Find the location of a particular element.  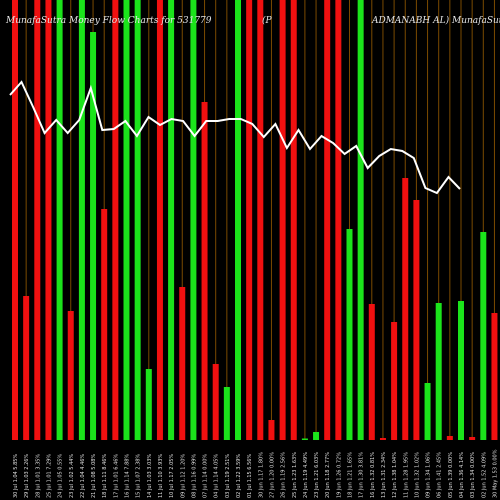

x-tick-label: 05 Jun 1.39 0.00% is located at coordinates (451, 475).